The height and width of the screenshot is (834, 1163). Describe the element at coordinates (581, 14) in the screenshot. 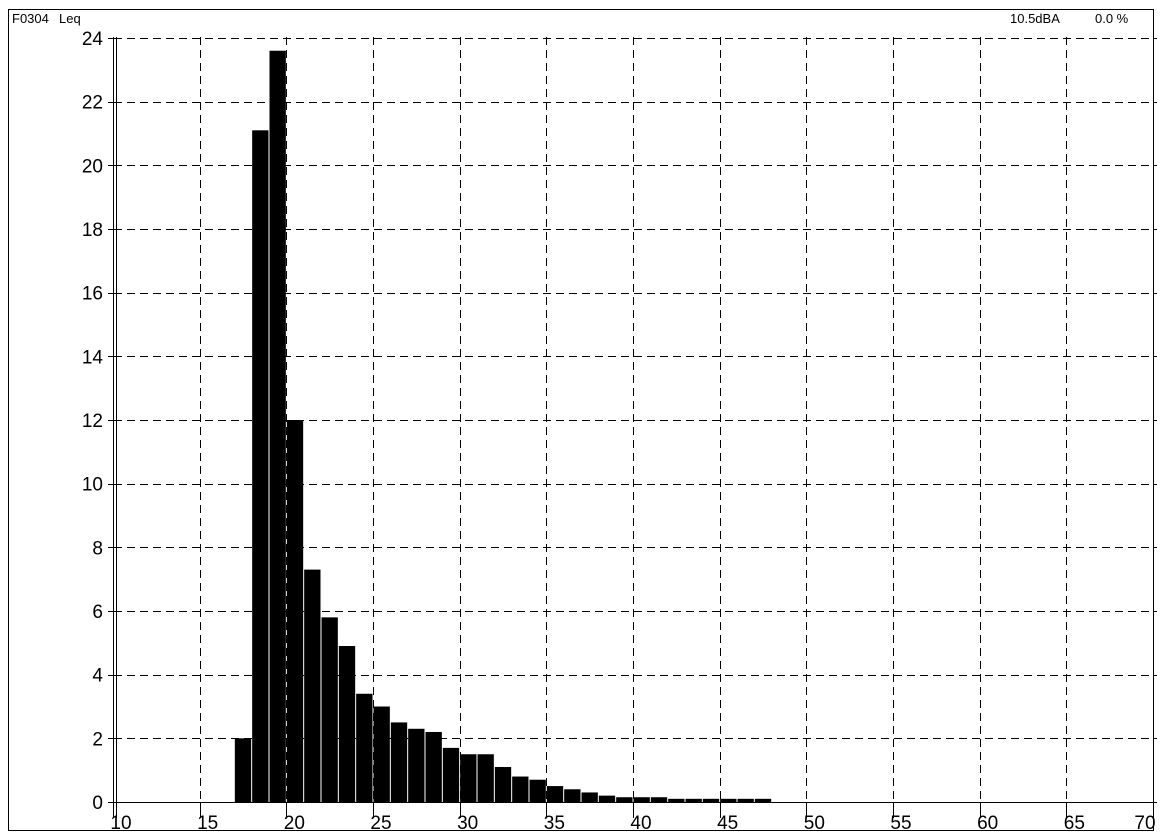

I see `chart-header: F0304 Leq 10.5dBA 0.0 %` at that location.